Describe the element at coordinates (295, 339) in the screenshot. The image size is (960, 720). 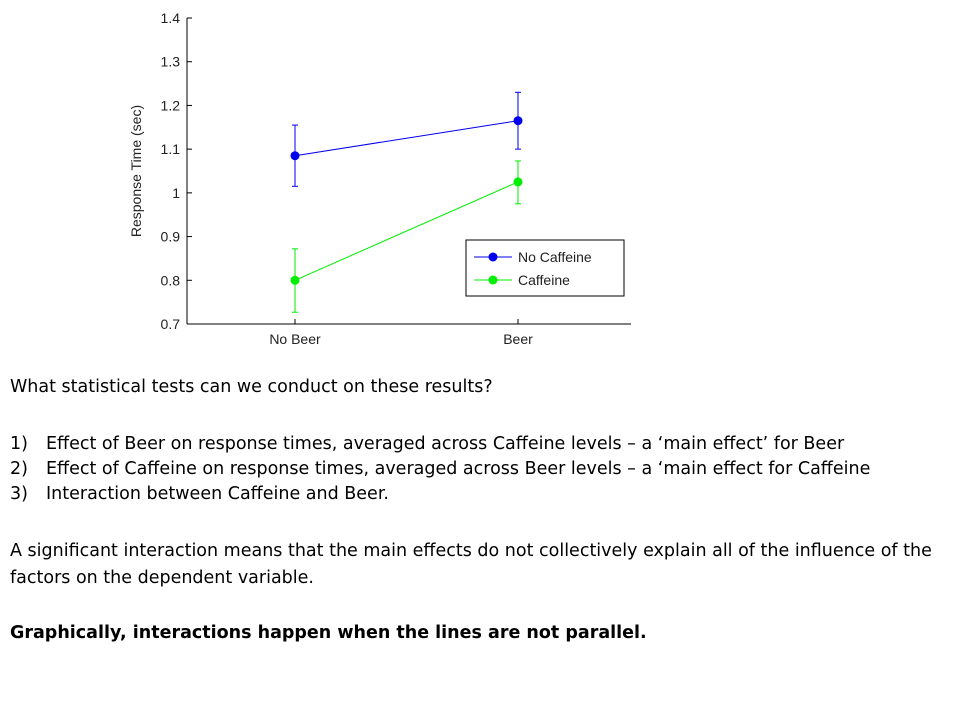
I see `x-tick-label: No Beer` at that location.